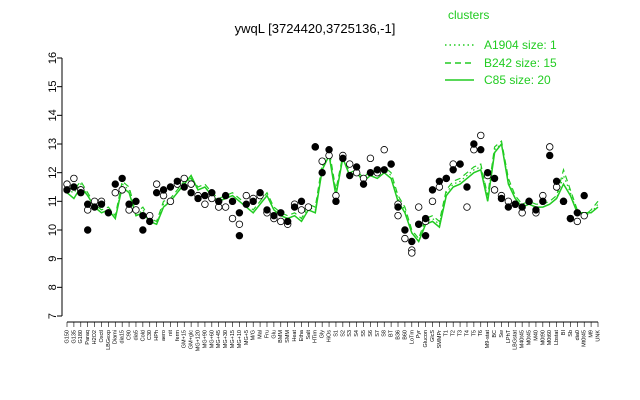 This screenshot has width=640, height=400. Describe the element at coordinates (109, 340) in the screenshot. I see `x-tick-label: LBGexp` at that location.